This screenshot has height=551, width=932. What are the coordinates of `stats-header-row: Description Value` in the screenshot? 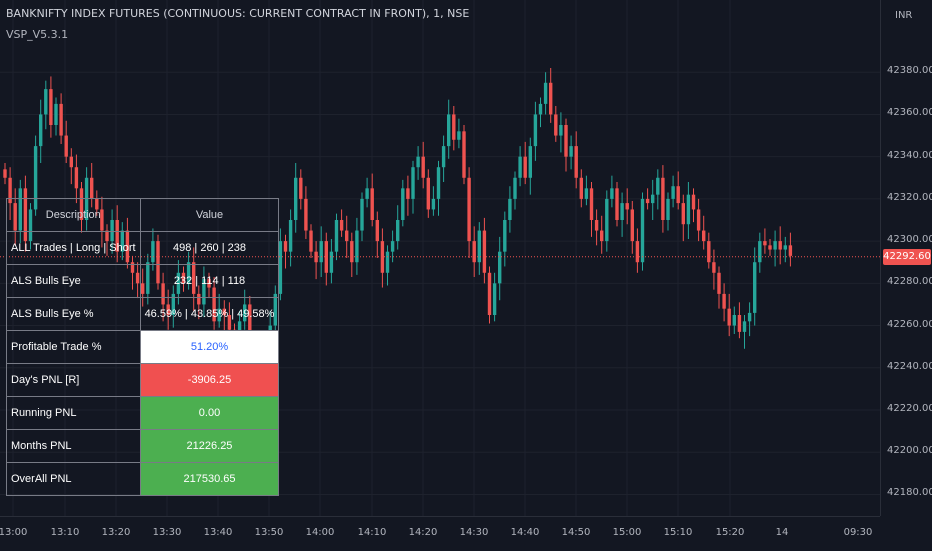 It's located at (143, 215).